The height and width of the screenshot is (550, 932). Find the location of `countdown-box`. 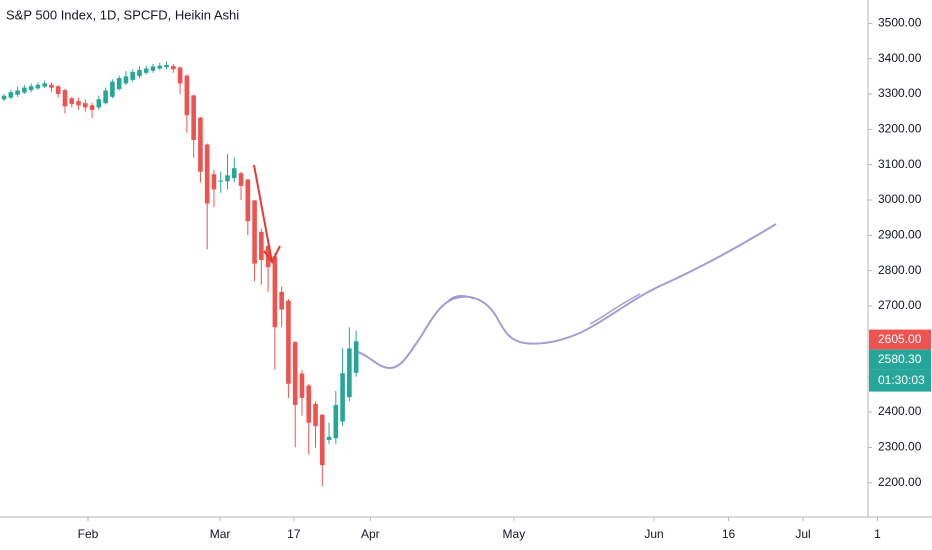

countdown-box is located at coordinates (900, 380).